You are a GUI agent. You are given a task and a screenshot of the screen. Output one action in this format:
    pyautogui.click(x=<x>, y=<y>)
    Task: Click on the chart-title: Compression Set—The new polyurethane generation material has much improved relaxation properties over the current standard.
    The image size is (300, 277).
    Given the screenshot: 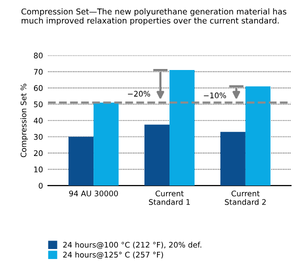 What is the action you would take?
    pyautogui.click(x=153, y=17)
    